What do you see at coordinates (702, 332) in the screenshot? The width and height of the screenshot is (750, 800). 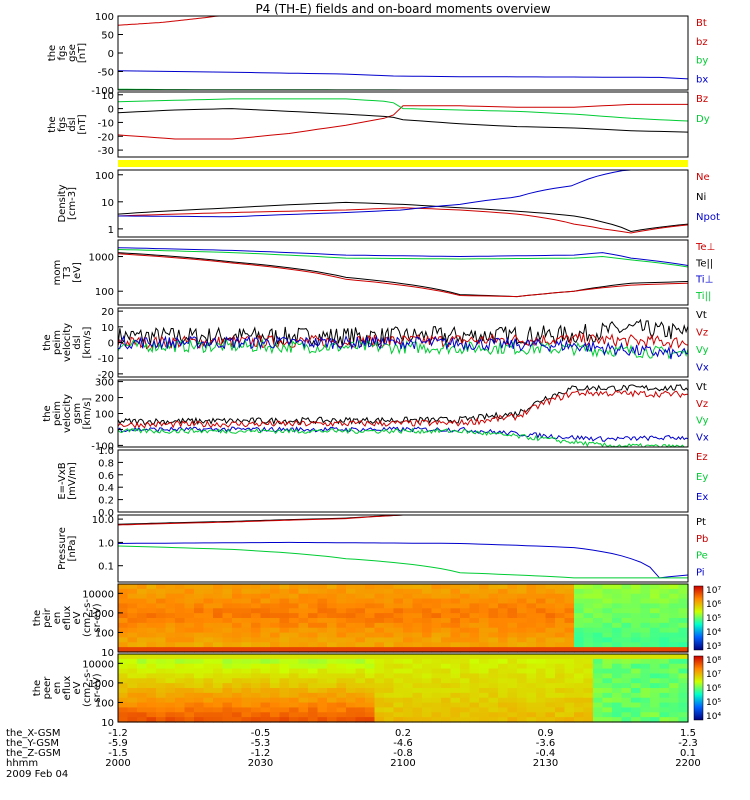 I see `legend-entry: Vz` at bounding box center [702, 332].